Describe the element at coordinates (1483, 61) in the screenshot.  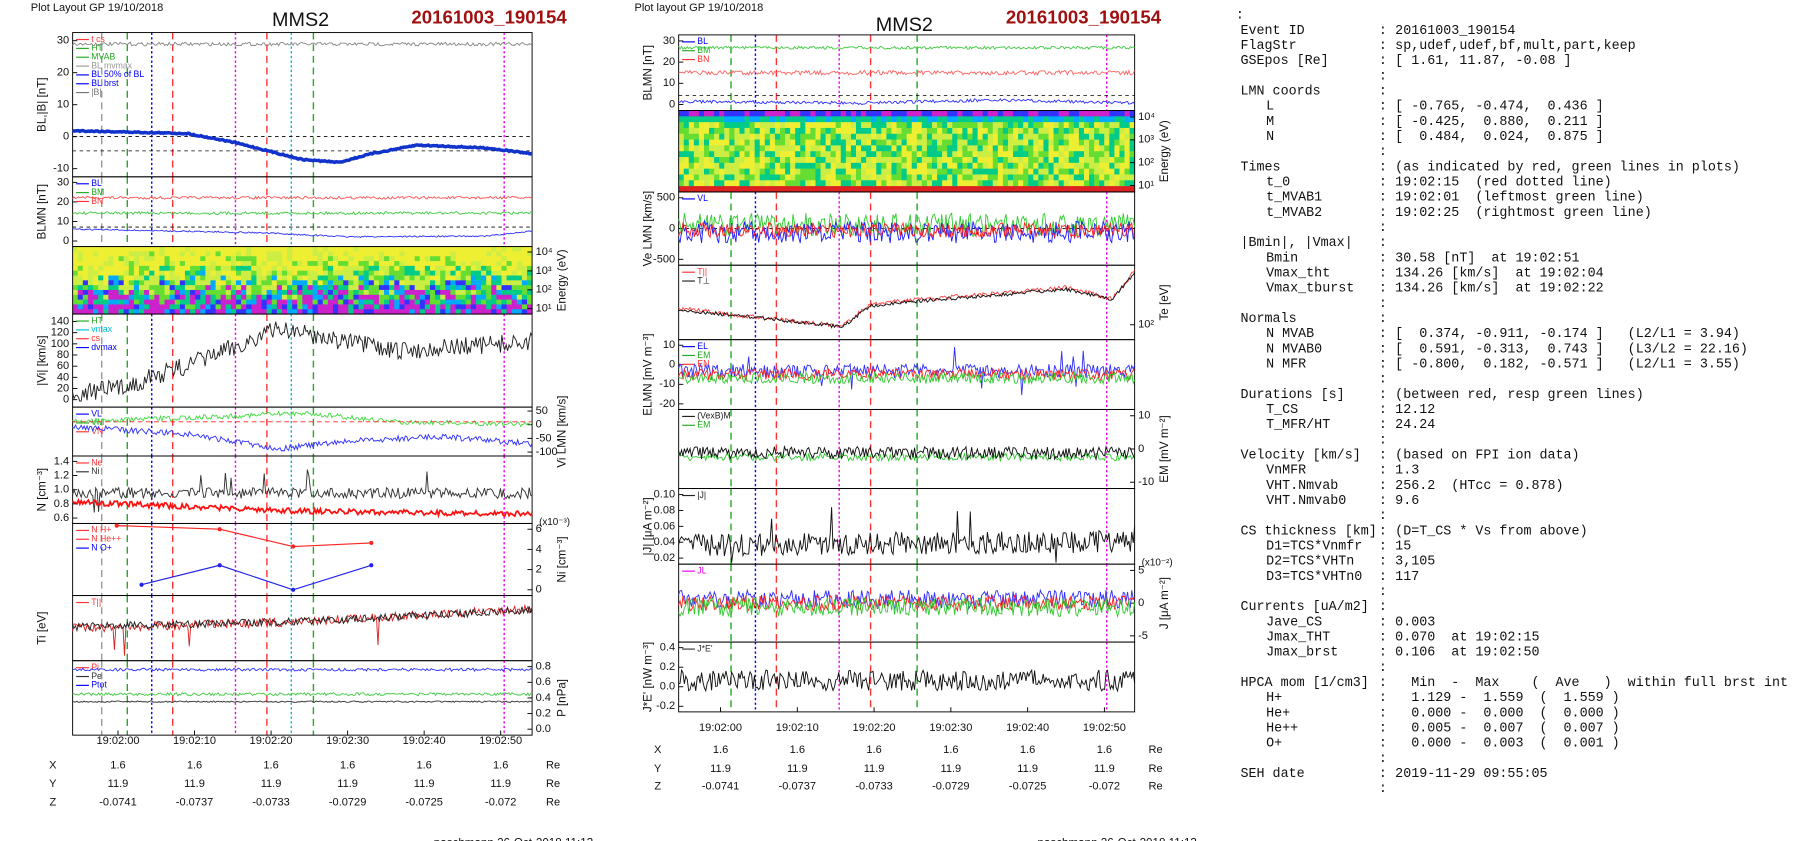
I see `info-value: [ 1.61, 11.87, -0.08 ]` at that location.